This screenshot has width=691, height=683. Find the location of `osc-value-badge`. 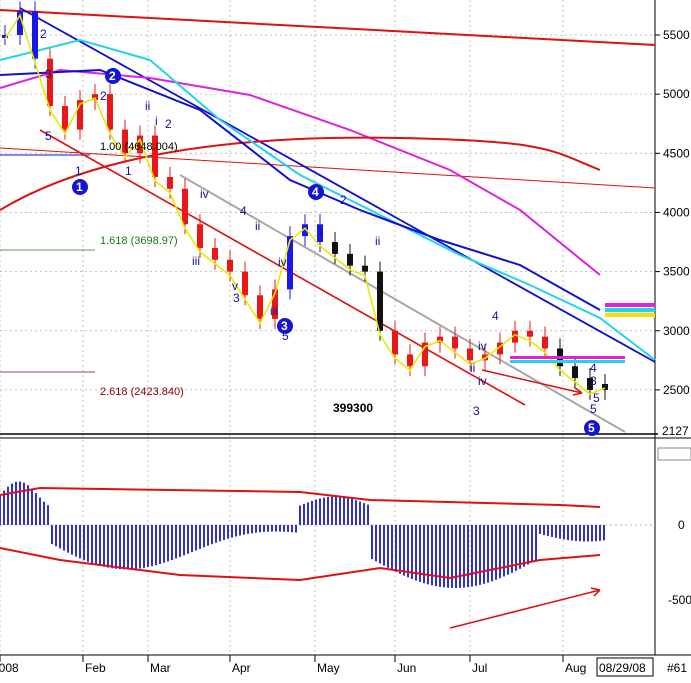

osc-value-badge is located at coordinates (674, 454).